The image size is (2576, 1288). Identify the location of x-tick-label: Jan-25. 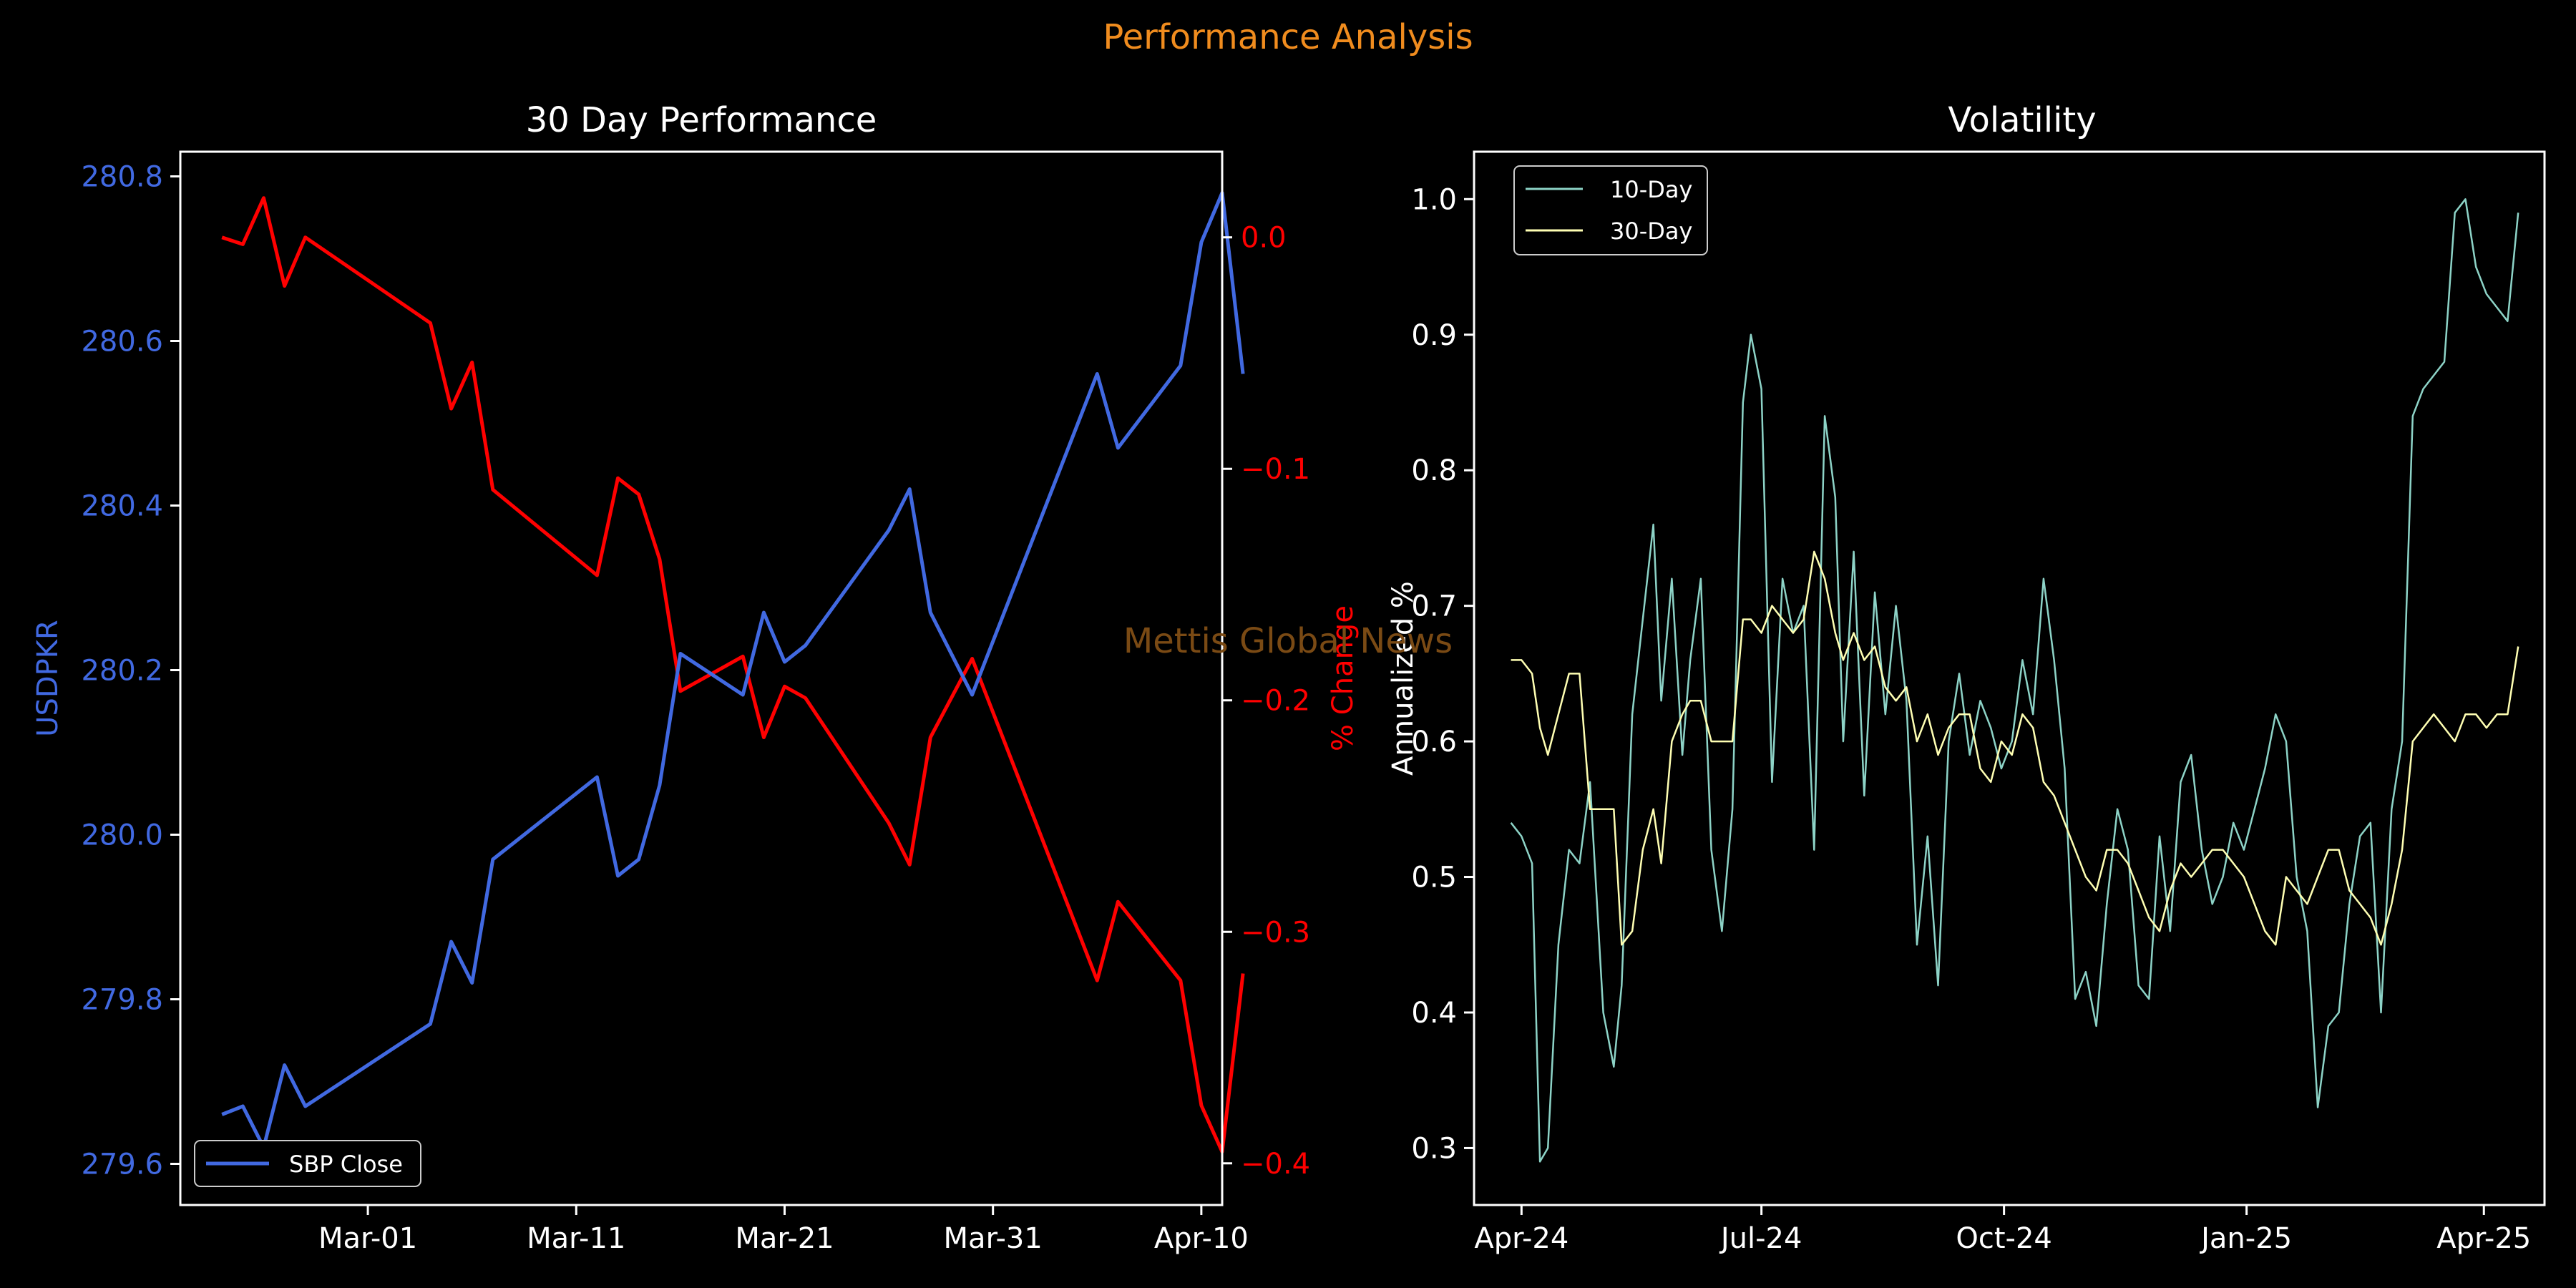
(2245, 1238).